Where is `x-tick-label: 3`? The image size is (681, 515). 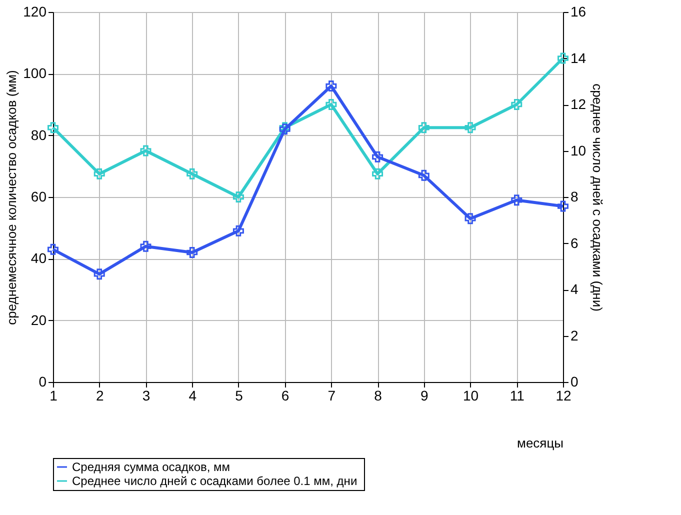 x-tick-label: 3 is located at coordinates (146, 396).